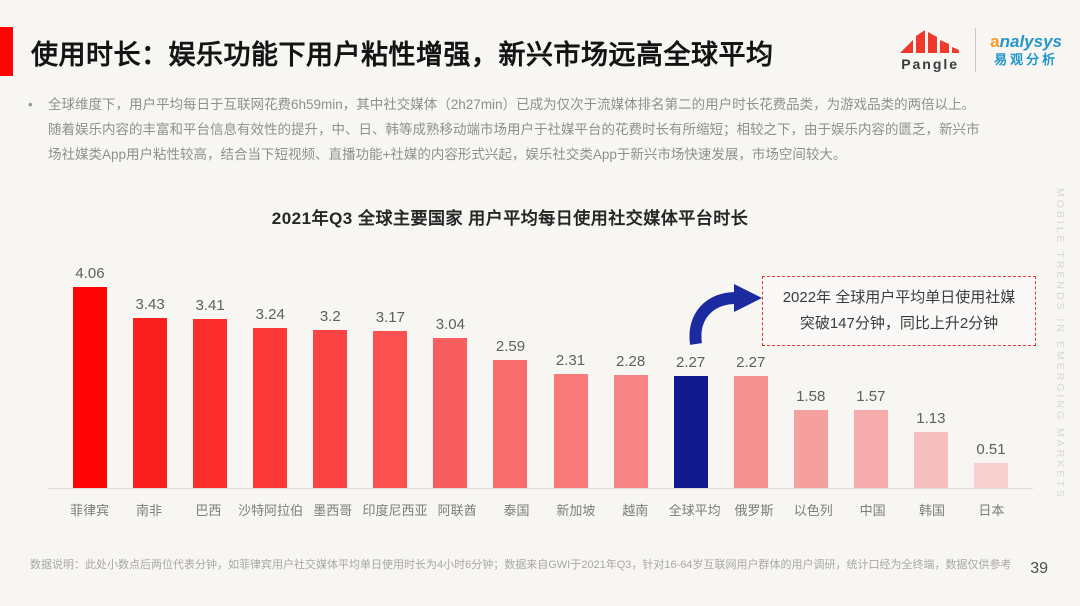 The height and width of the screenshot is (606, 1080). I want to click on bar-韩国, so click(930, 460).